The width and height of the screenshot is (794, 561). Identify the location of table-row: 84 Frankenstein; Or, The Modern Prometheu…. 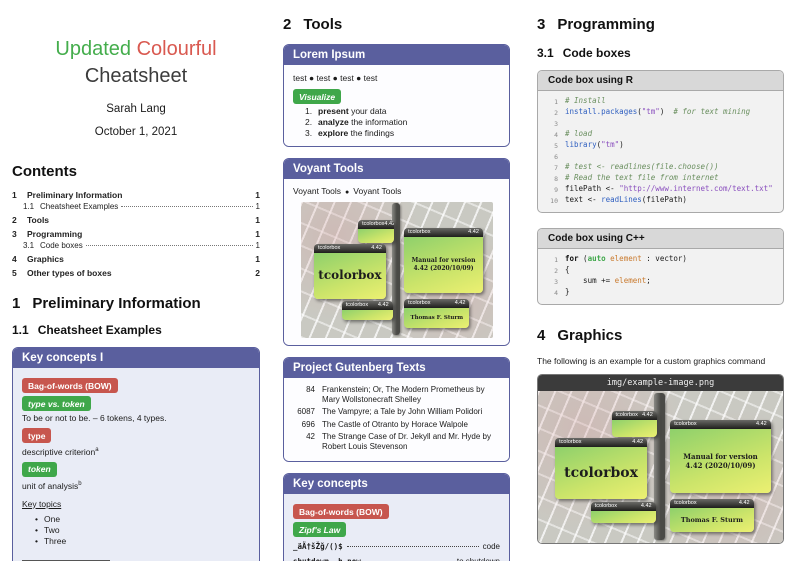
(396, 394).